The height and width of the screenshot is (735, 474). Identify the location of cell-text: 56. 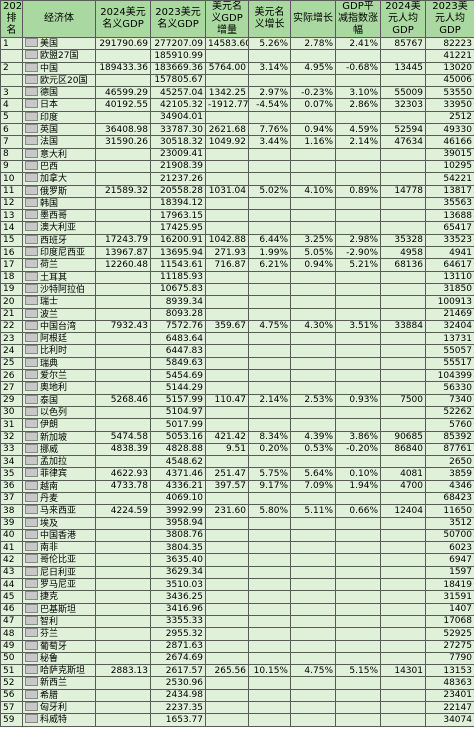
(9, 695).